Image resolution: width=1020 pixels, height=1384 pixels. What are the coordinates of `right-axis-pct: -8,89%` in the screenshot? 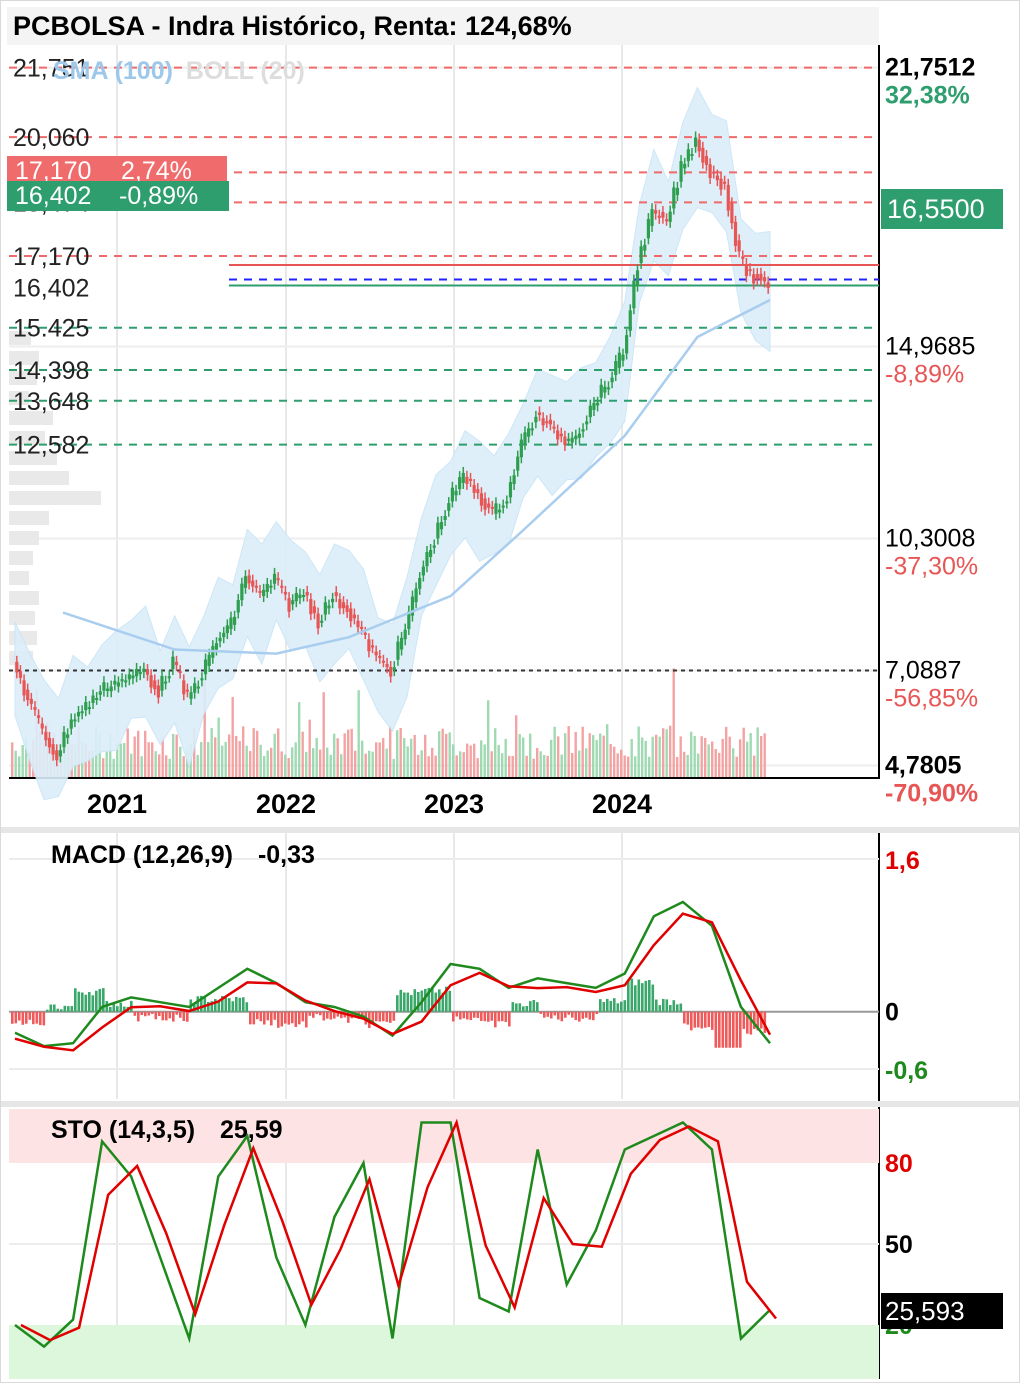 It's located at (924, 374).